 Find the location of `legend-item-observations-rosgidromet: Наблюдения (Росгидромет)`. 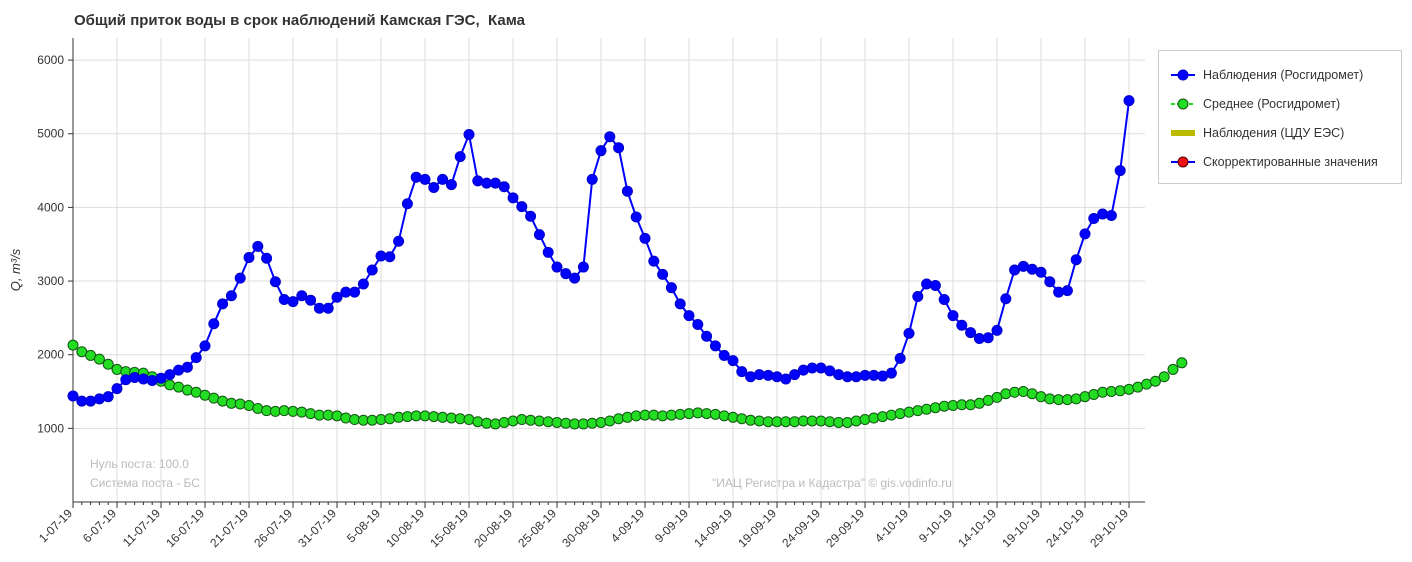

legend-item-observations-rosgidromet: Наблюдения (Росгидромет) is located at coordinates (1267, 75).